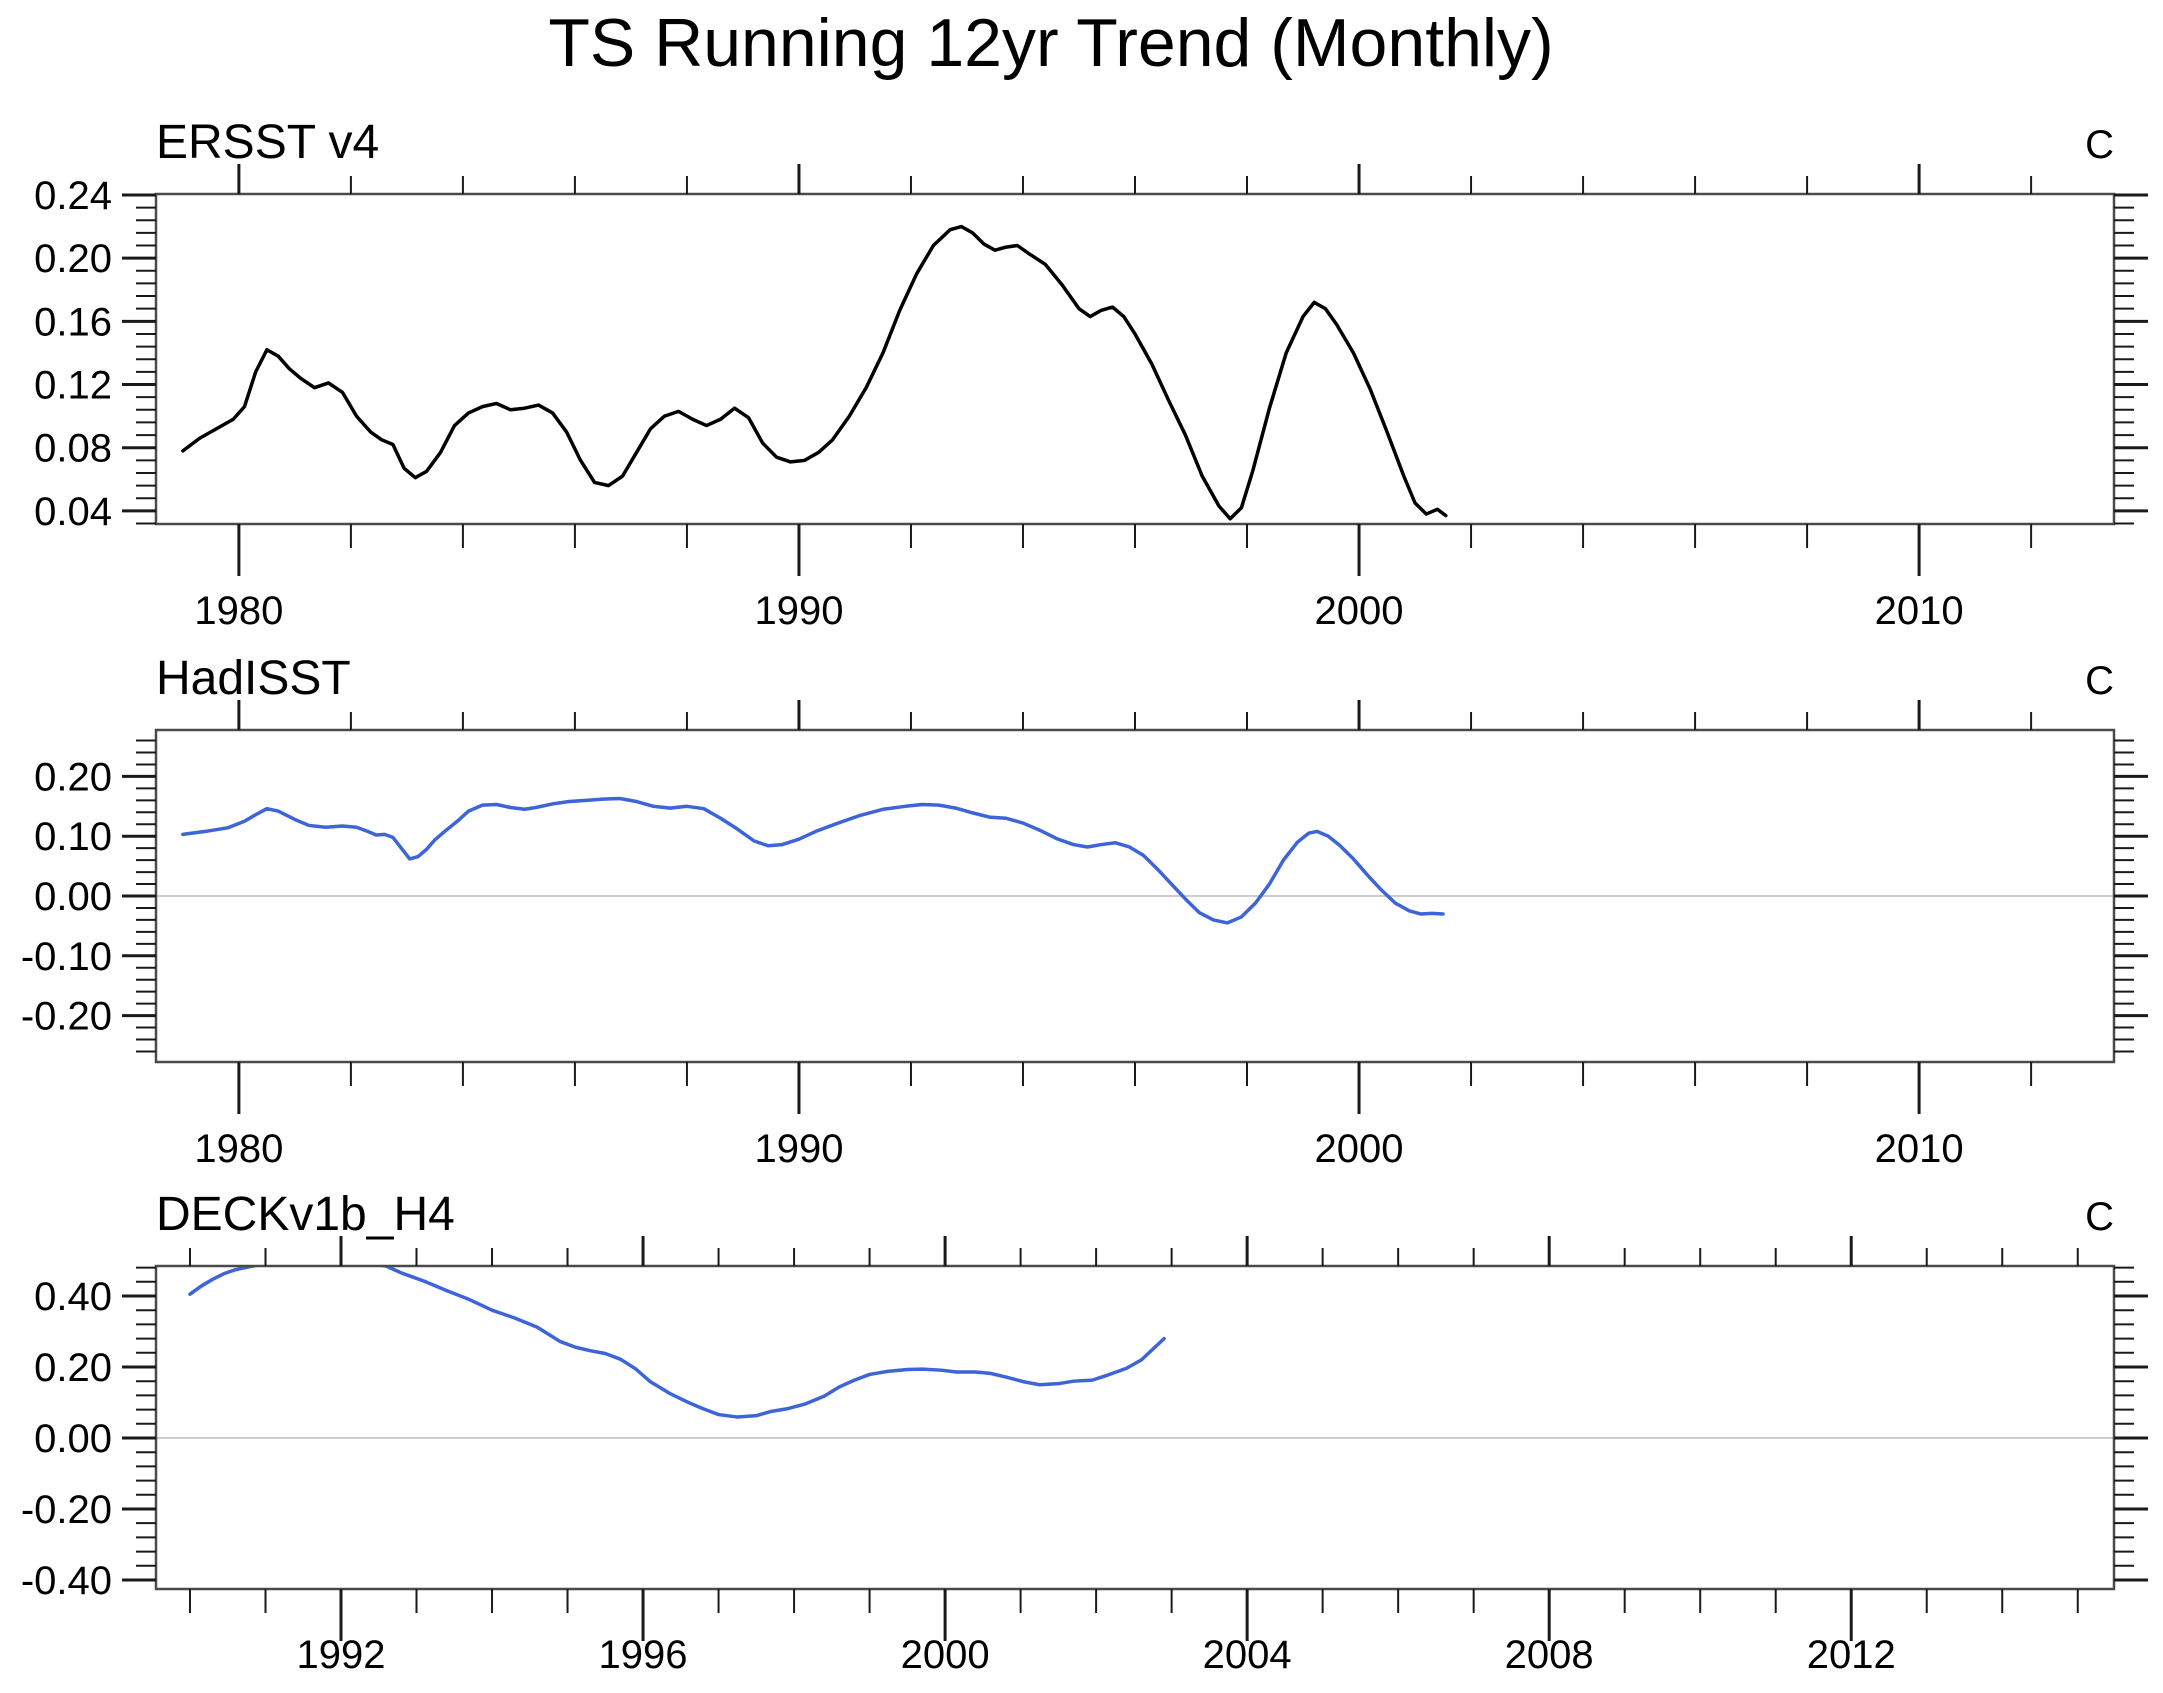 This screenshot has width=2163, height=1693. Describe the element at coordinates (1549, 1655) in the screenshot. I see `x-axis-tick-label: 2008` at that location.